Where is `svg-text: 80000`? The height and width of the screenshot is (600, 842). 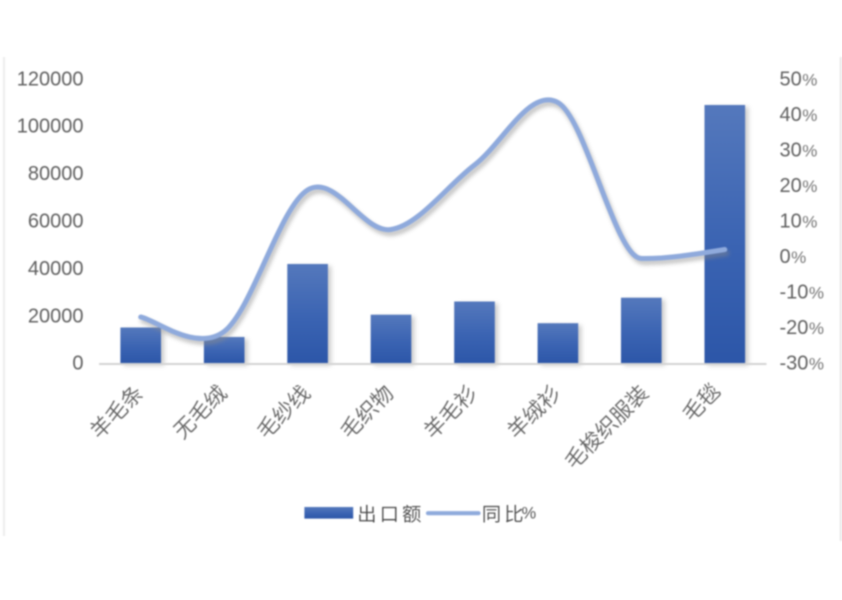 svg-text: 80000 is located at coordinates (56, 174).